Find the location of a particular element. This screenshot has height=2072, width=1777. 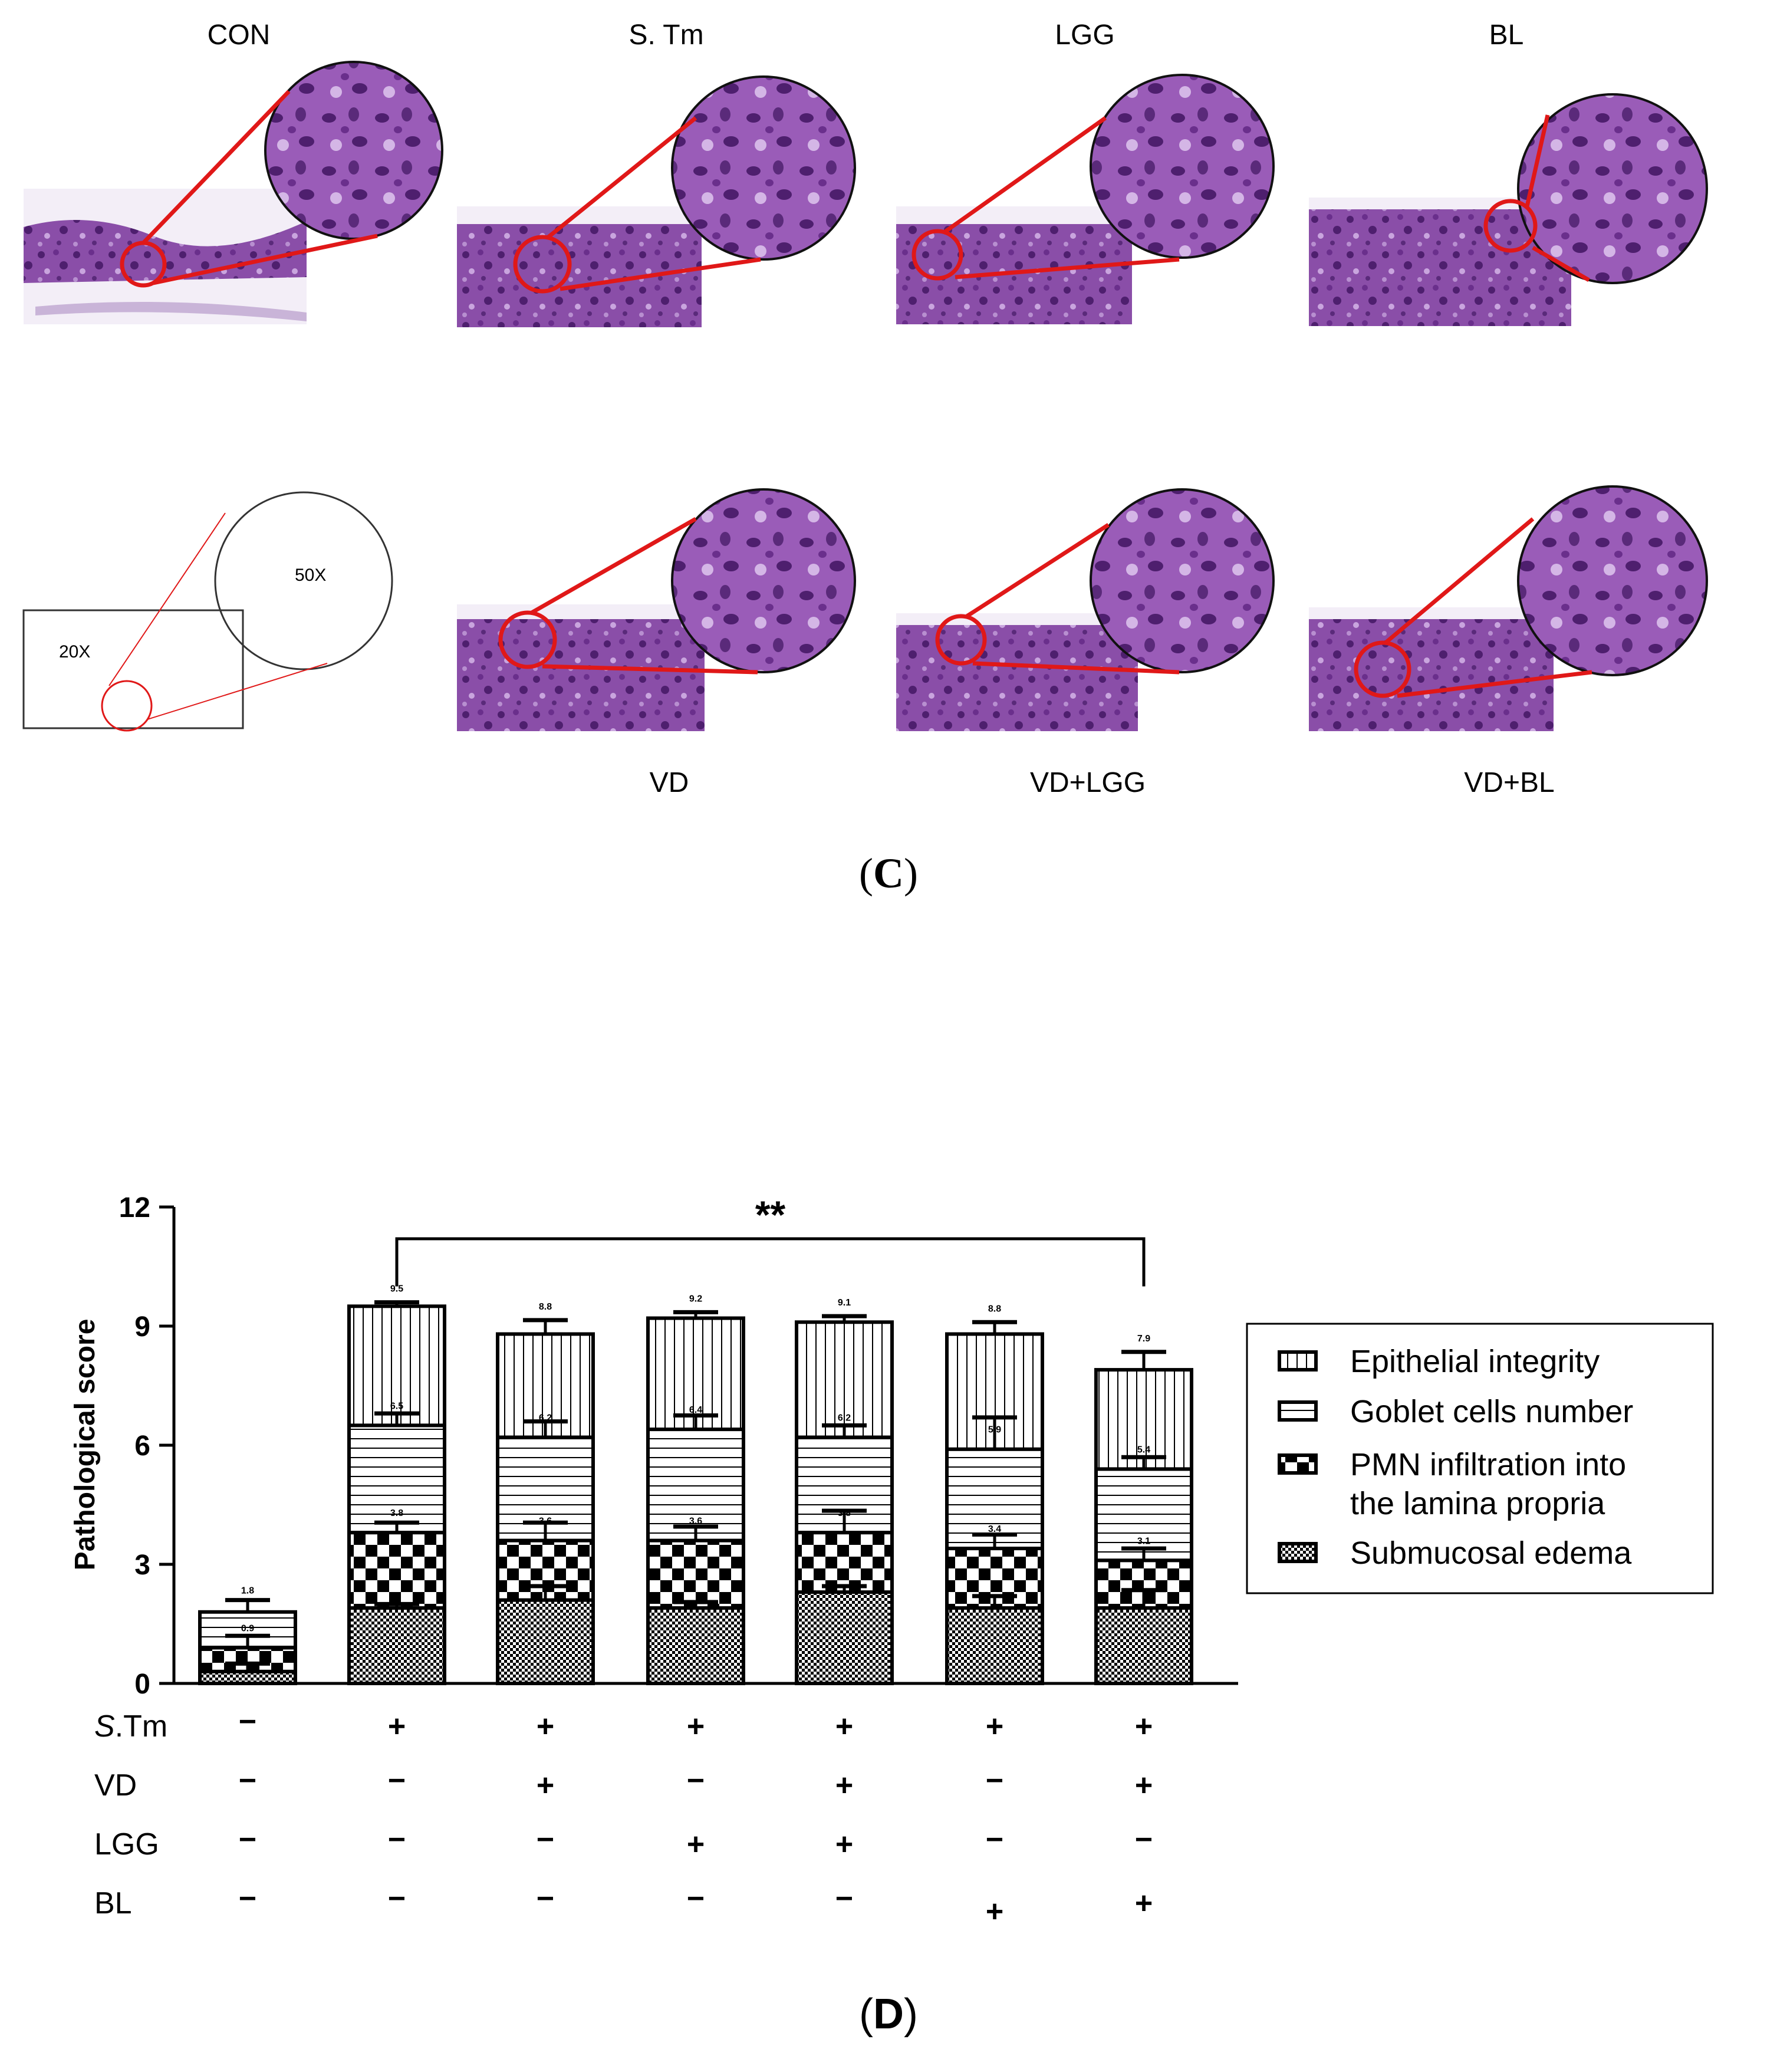

title-vd-lgg: VD+LGG is located at coordinates (1088, 782).